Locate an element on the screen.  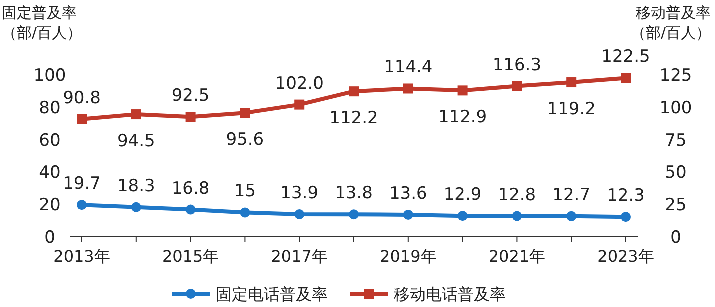
data-label: 16.8 is located at coordinates (191, 188).